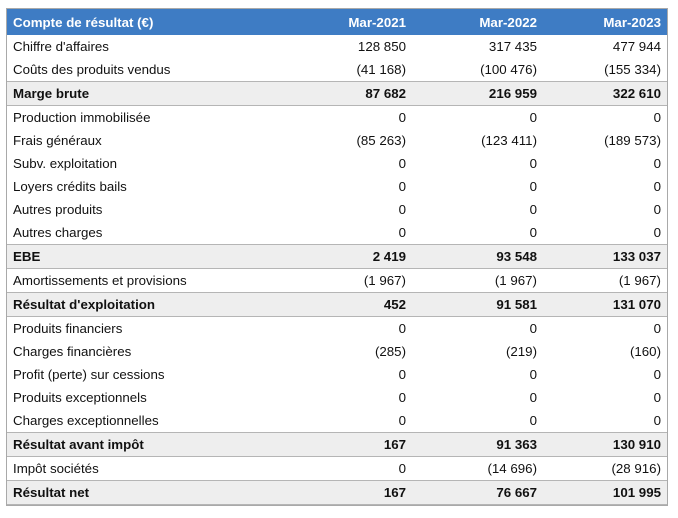 The width and height of the screenshot is (678, 518). I want to click on row-label: Amortissements et provisions, so click(100, 280).